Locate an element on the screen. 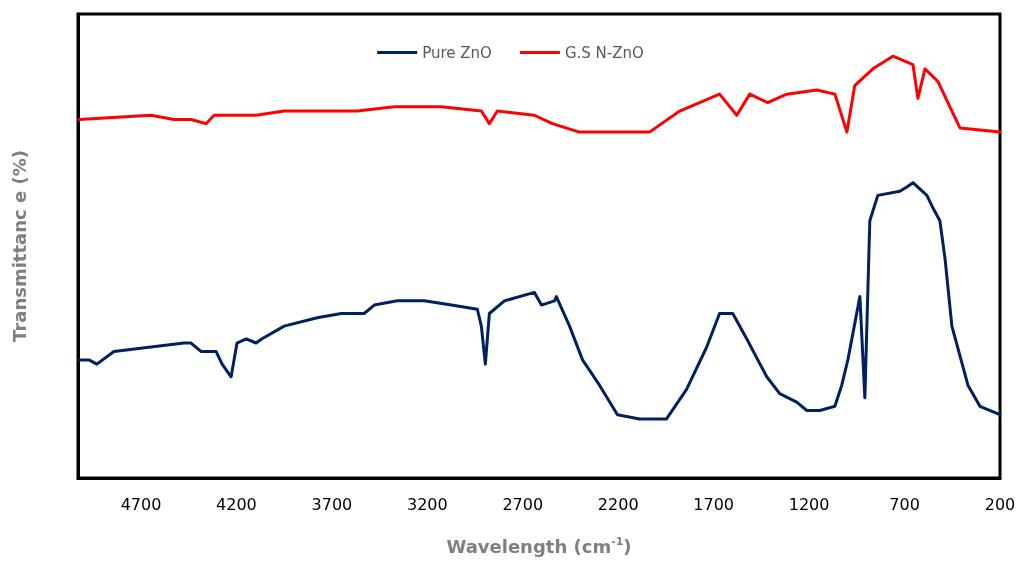  x-tick-label: 2700 is located at coordinates (523, 504).